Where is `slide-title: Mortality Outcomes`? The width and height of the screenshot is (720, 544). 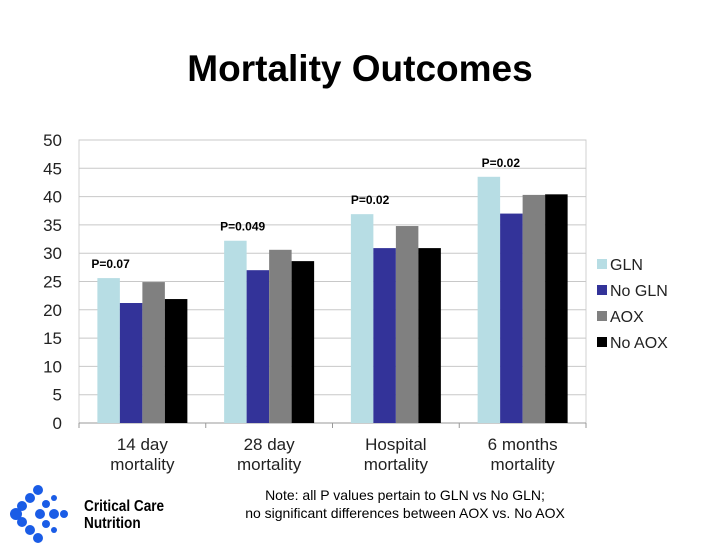 slide-title: Mortality Outcomes is located at coordinates (360, 68).